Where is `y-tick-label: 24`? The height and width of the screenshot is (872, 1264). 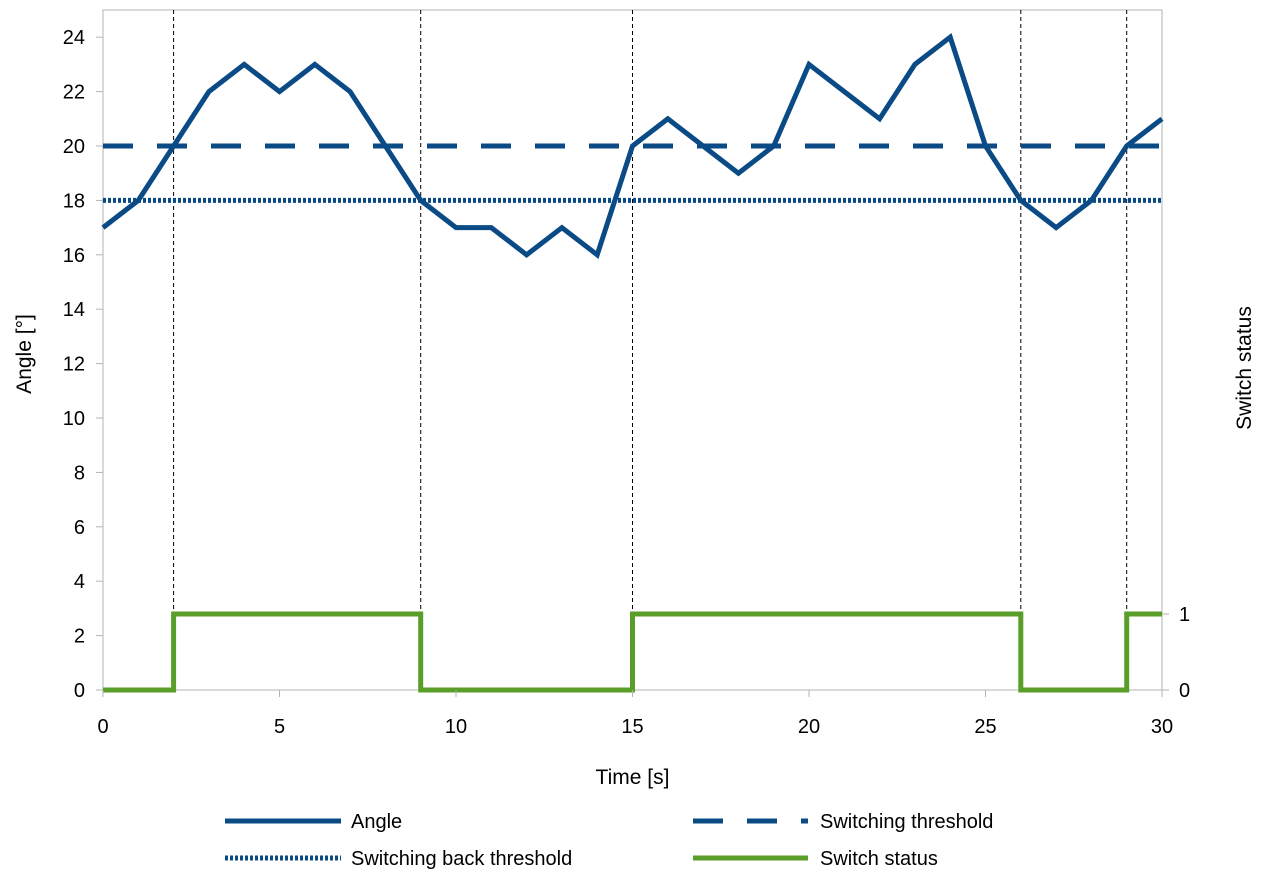
y-tick-label: 24 is located at coordinates (74, 38).